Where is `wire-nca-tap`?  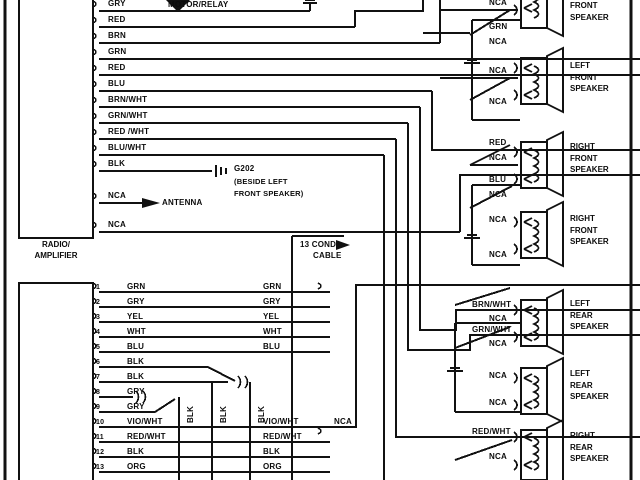
wire-nca-tap is located at coordinates (485, 356).